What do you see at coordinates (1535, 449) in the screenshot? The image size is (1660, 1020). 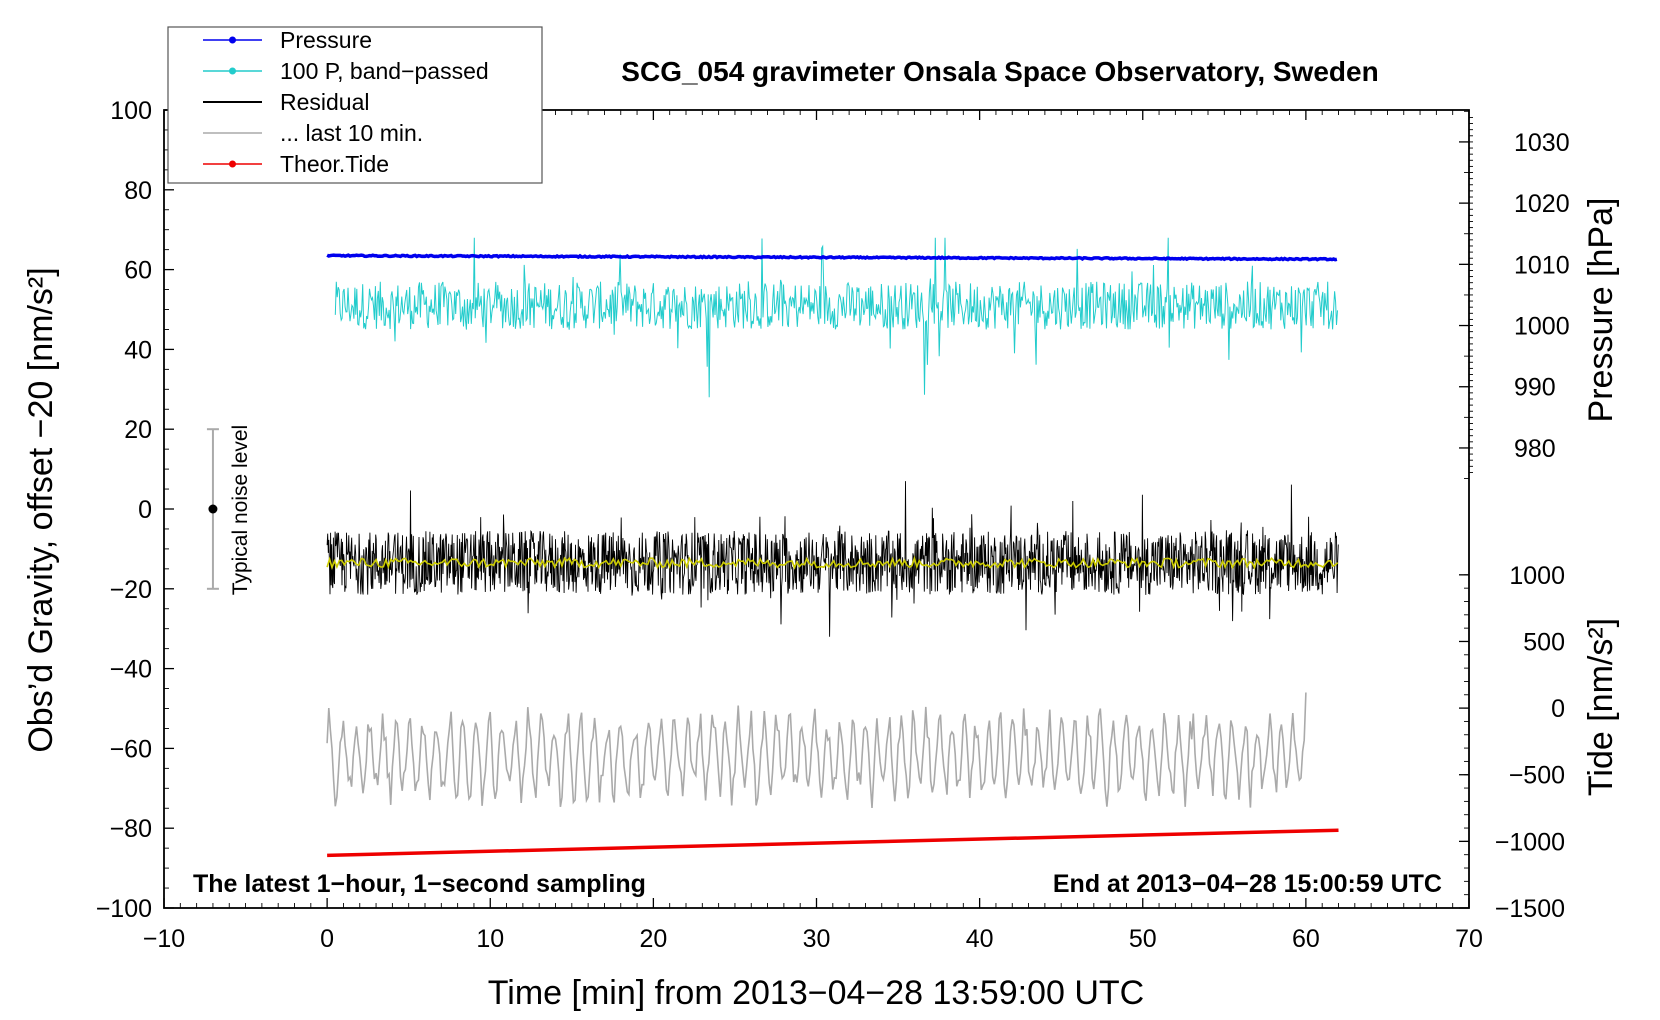 I see `pressure-tick-label: 980` at bounding box center [1535, 449].